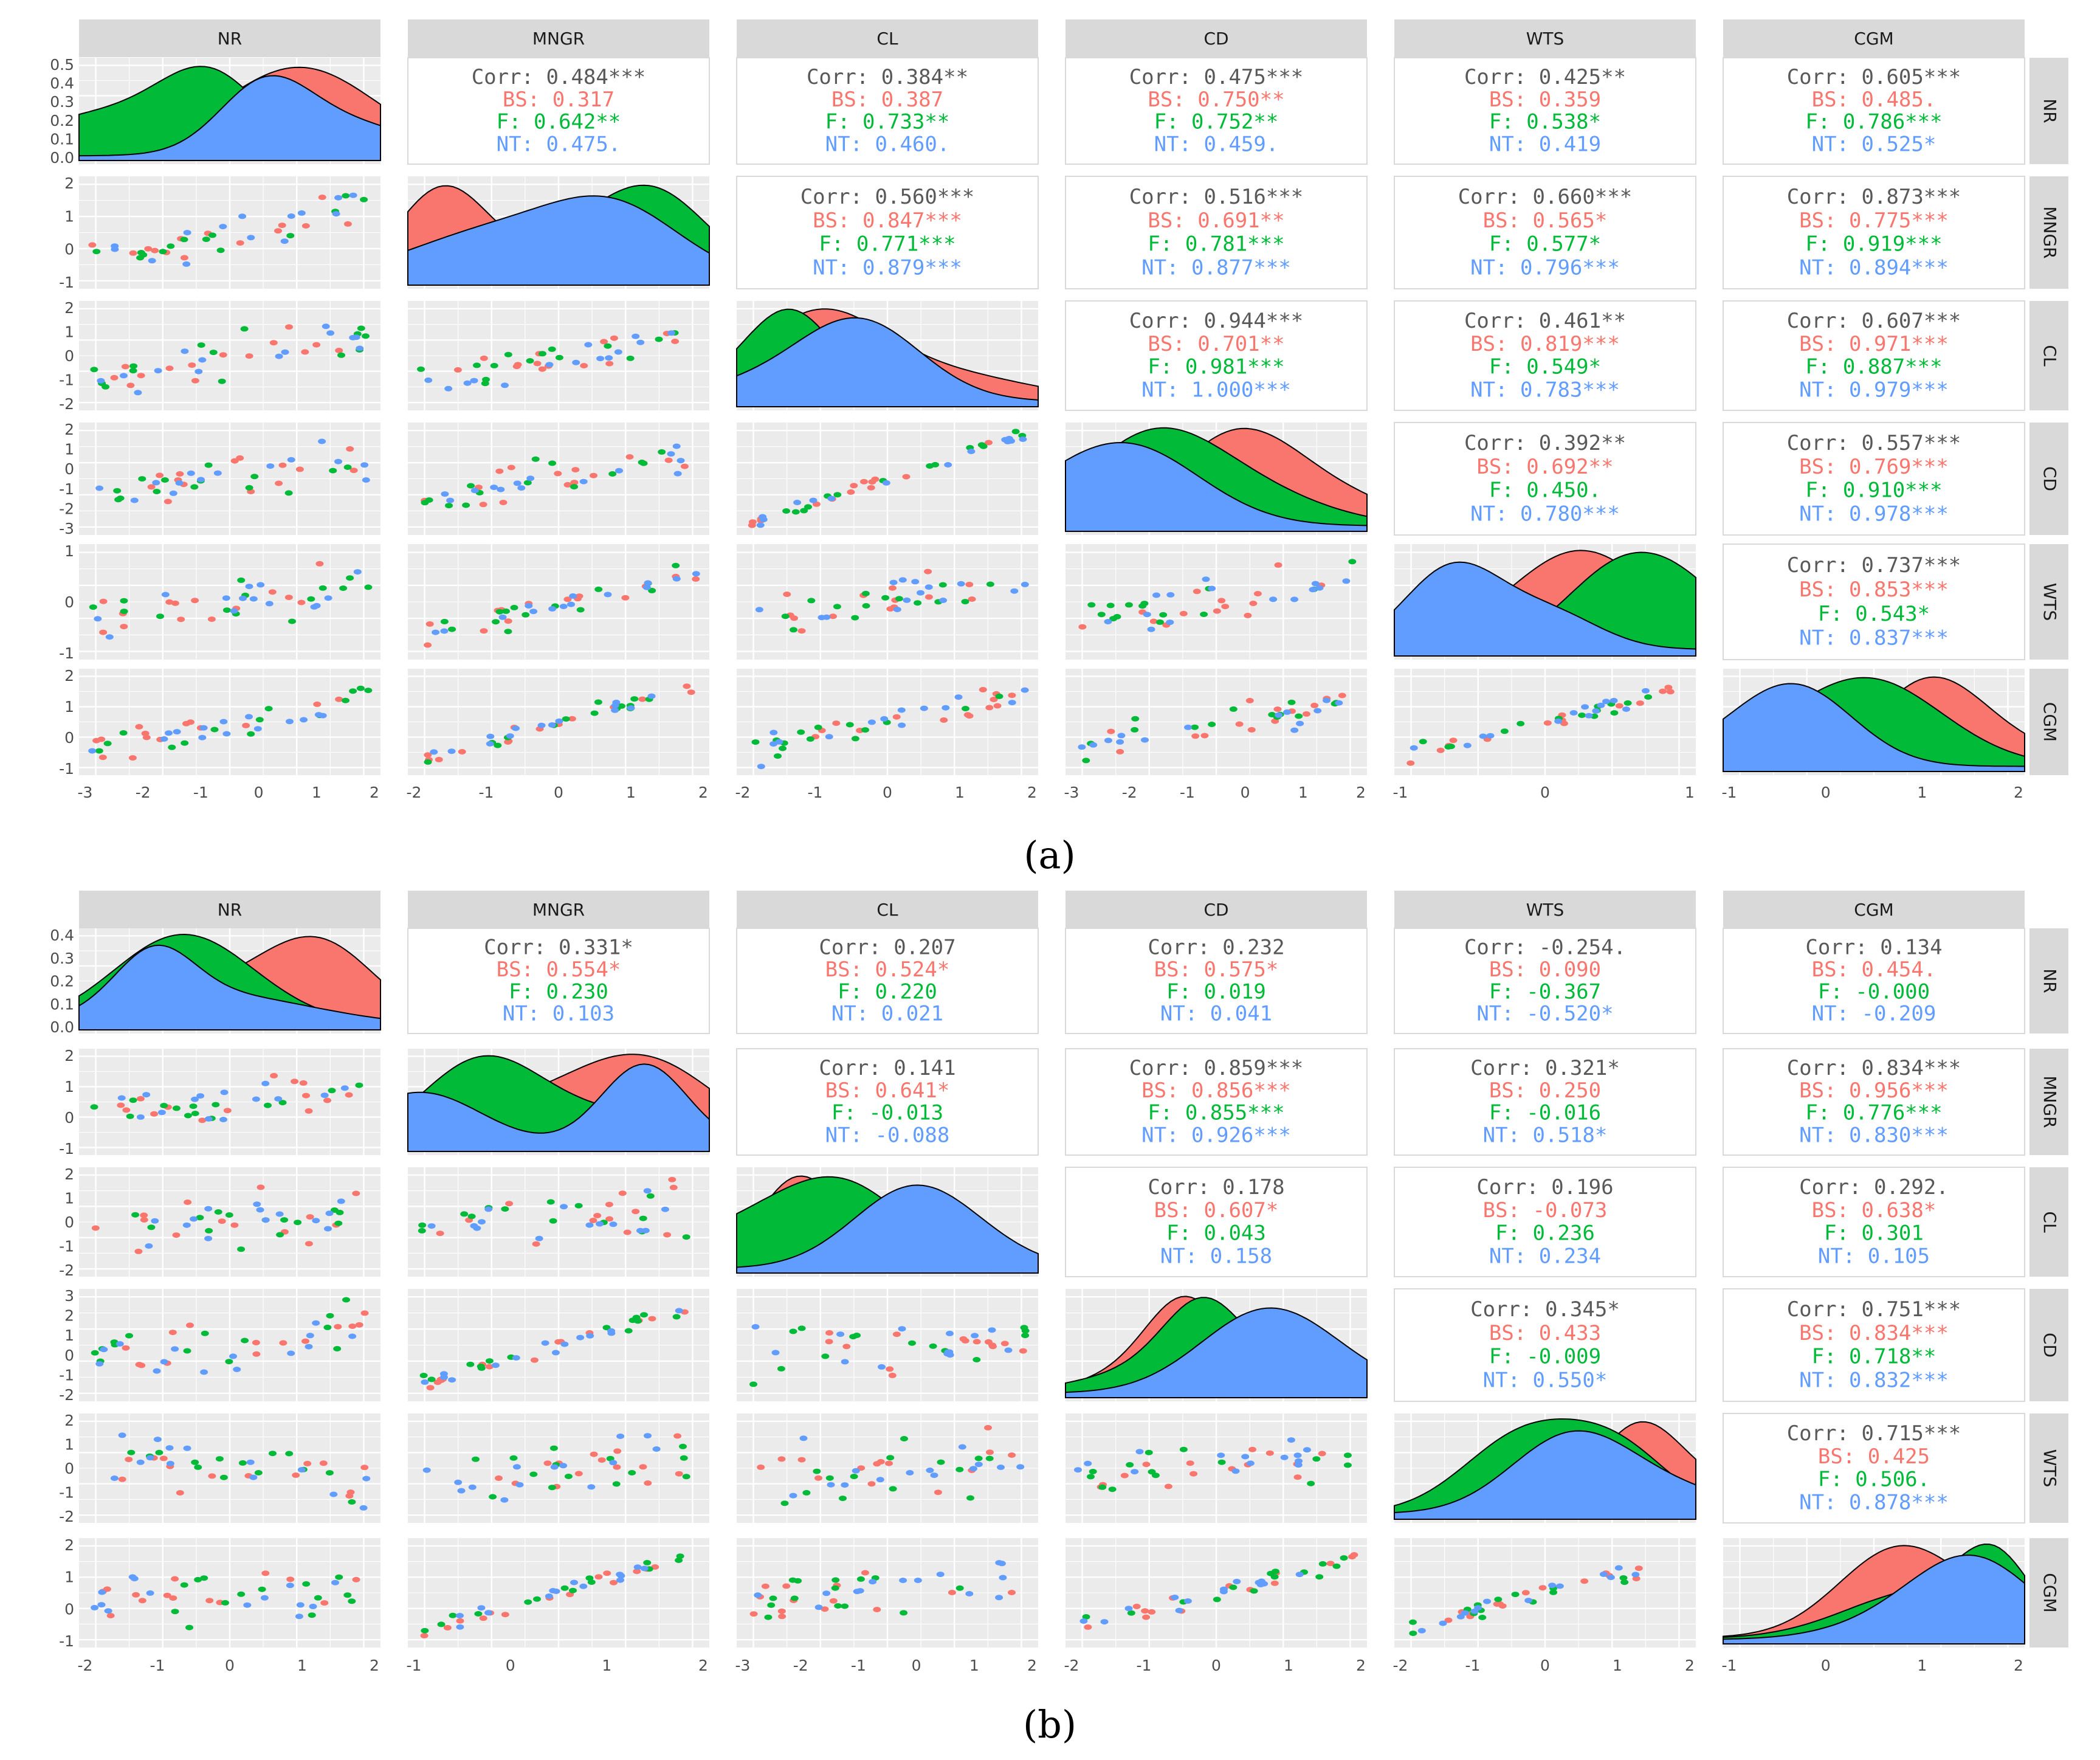  What do you see at coordinates (363, 1508) in the screenshot?
I see `point-nt-wts-nr` at bounding box center [363, 1508].